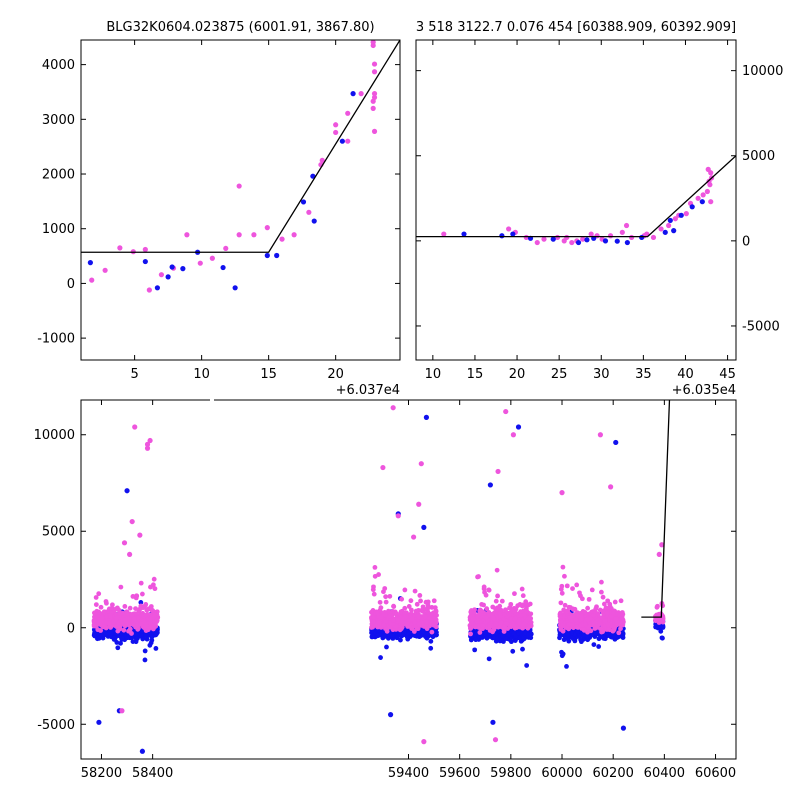  I want to click on x-tick-label: 10, so click(433, 374).